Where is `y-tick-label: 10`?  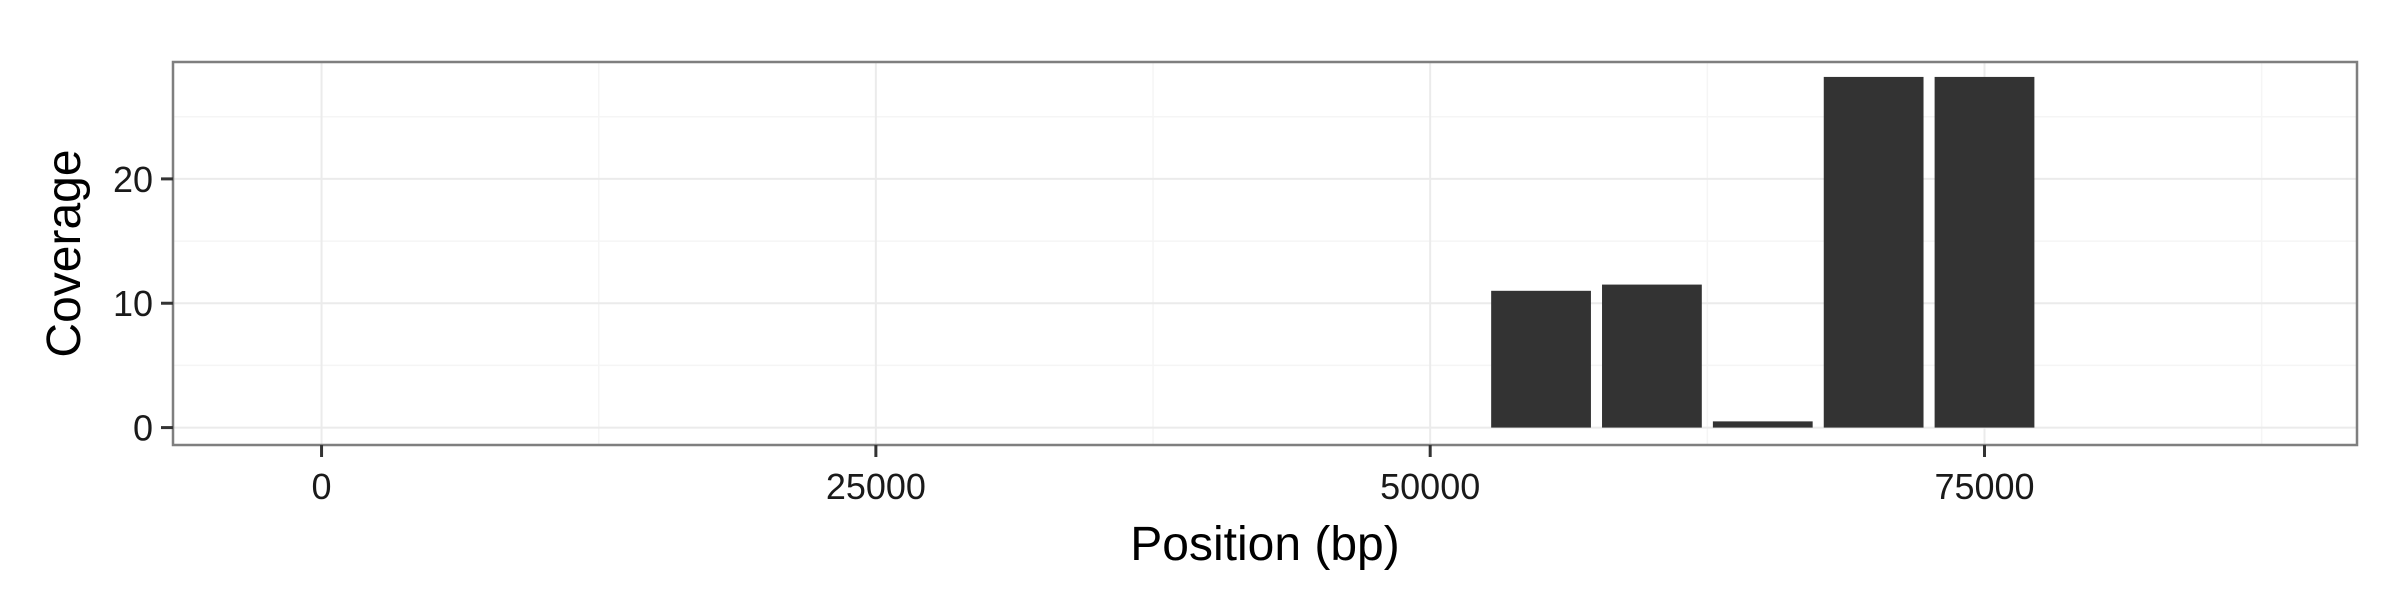 y-tick-label: 10 is located at coordinates (133, 303).